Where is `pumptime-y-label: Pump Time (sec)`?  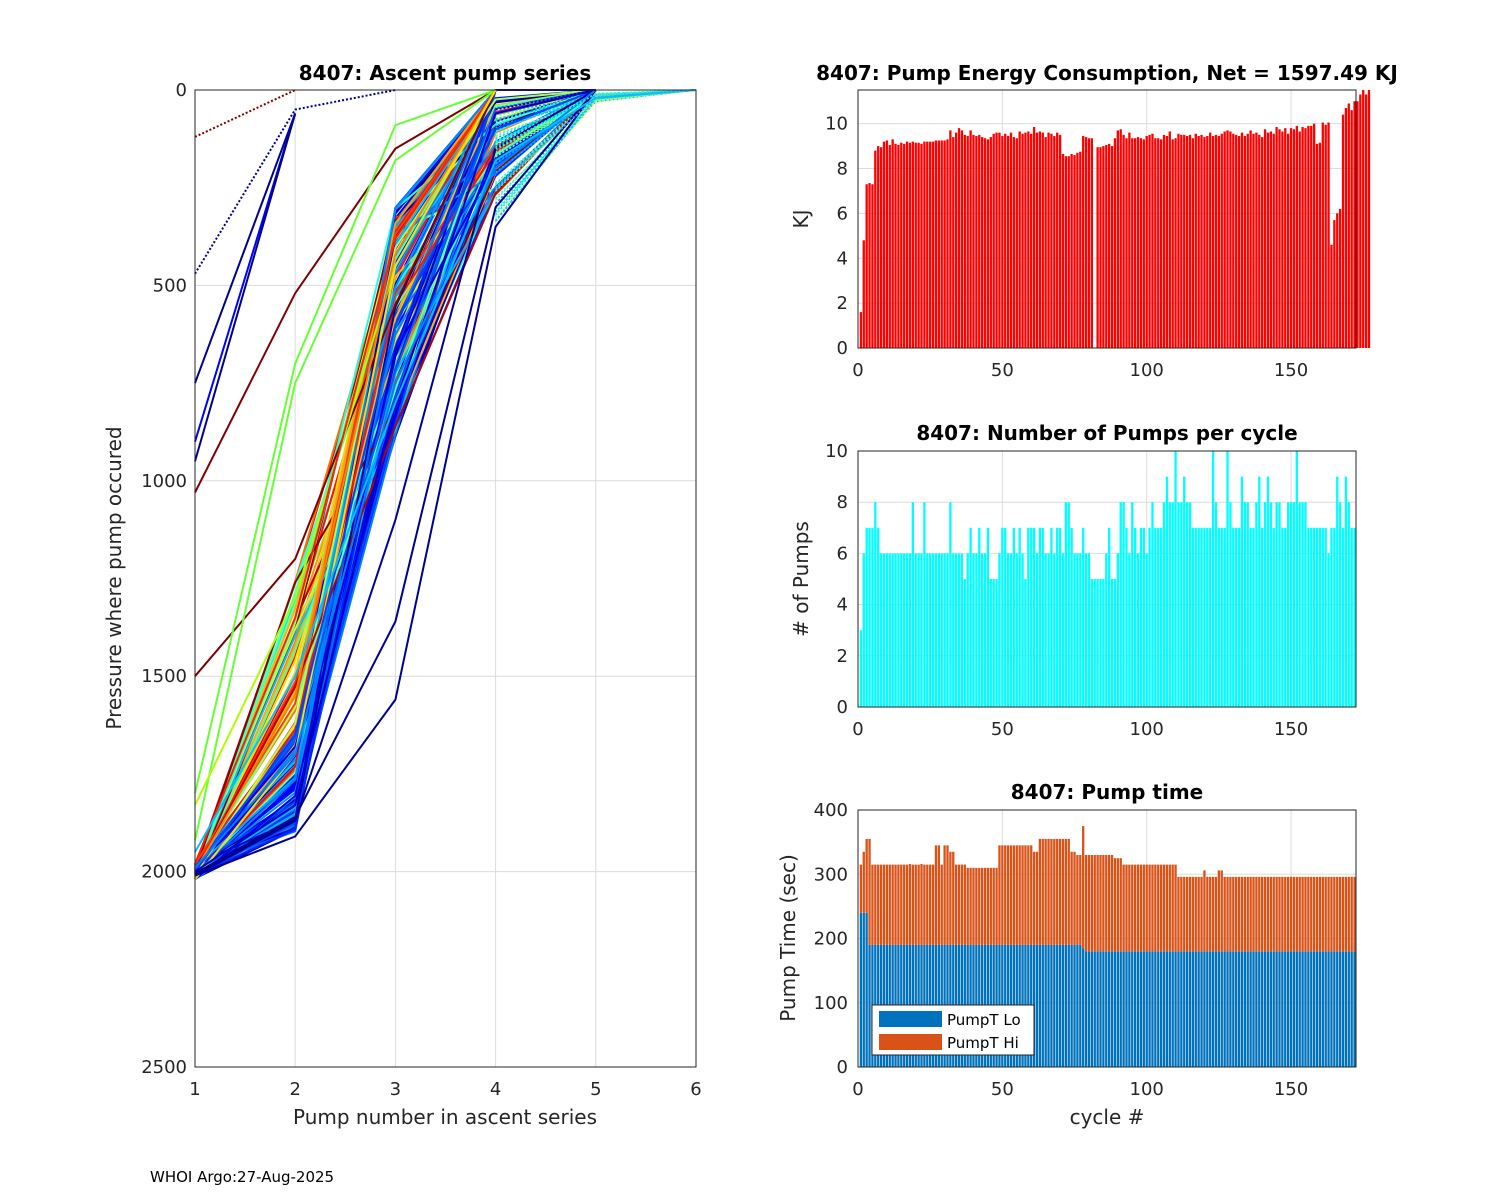
pumptime-y-label: Pump Time (sec) is located at coordinates (788, 938).